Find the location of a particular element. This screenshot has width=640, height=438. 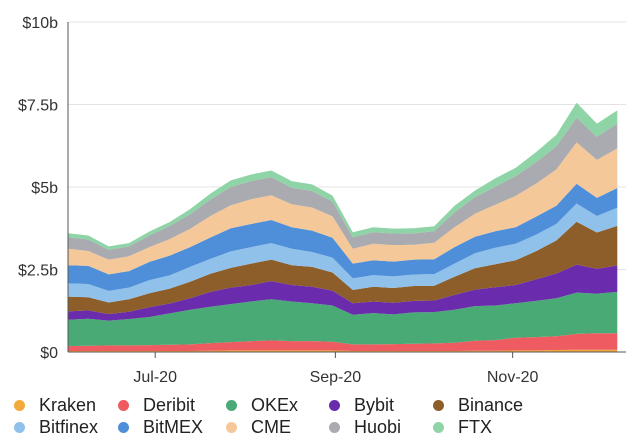

x-tick-label: Sep-20 is located at coordinates (336, 377).